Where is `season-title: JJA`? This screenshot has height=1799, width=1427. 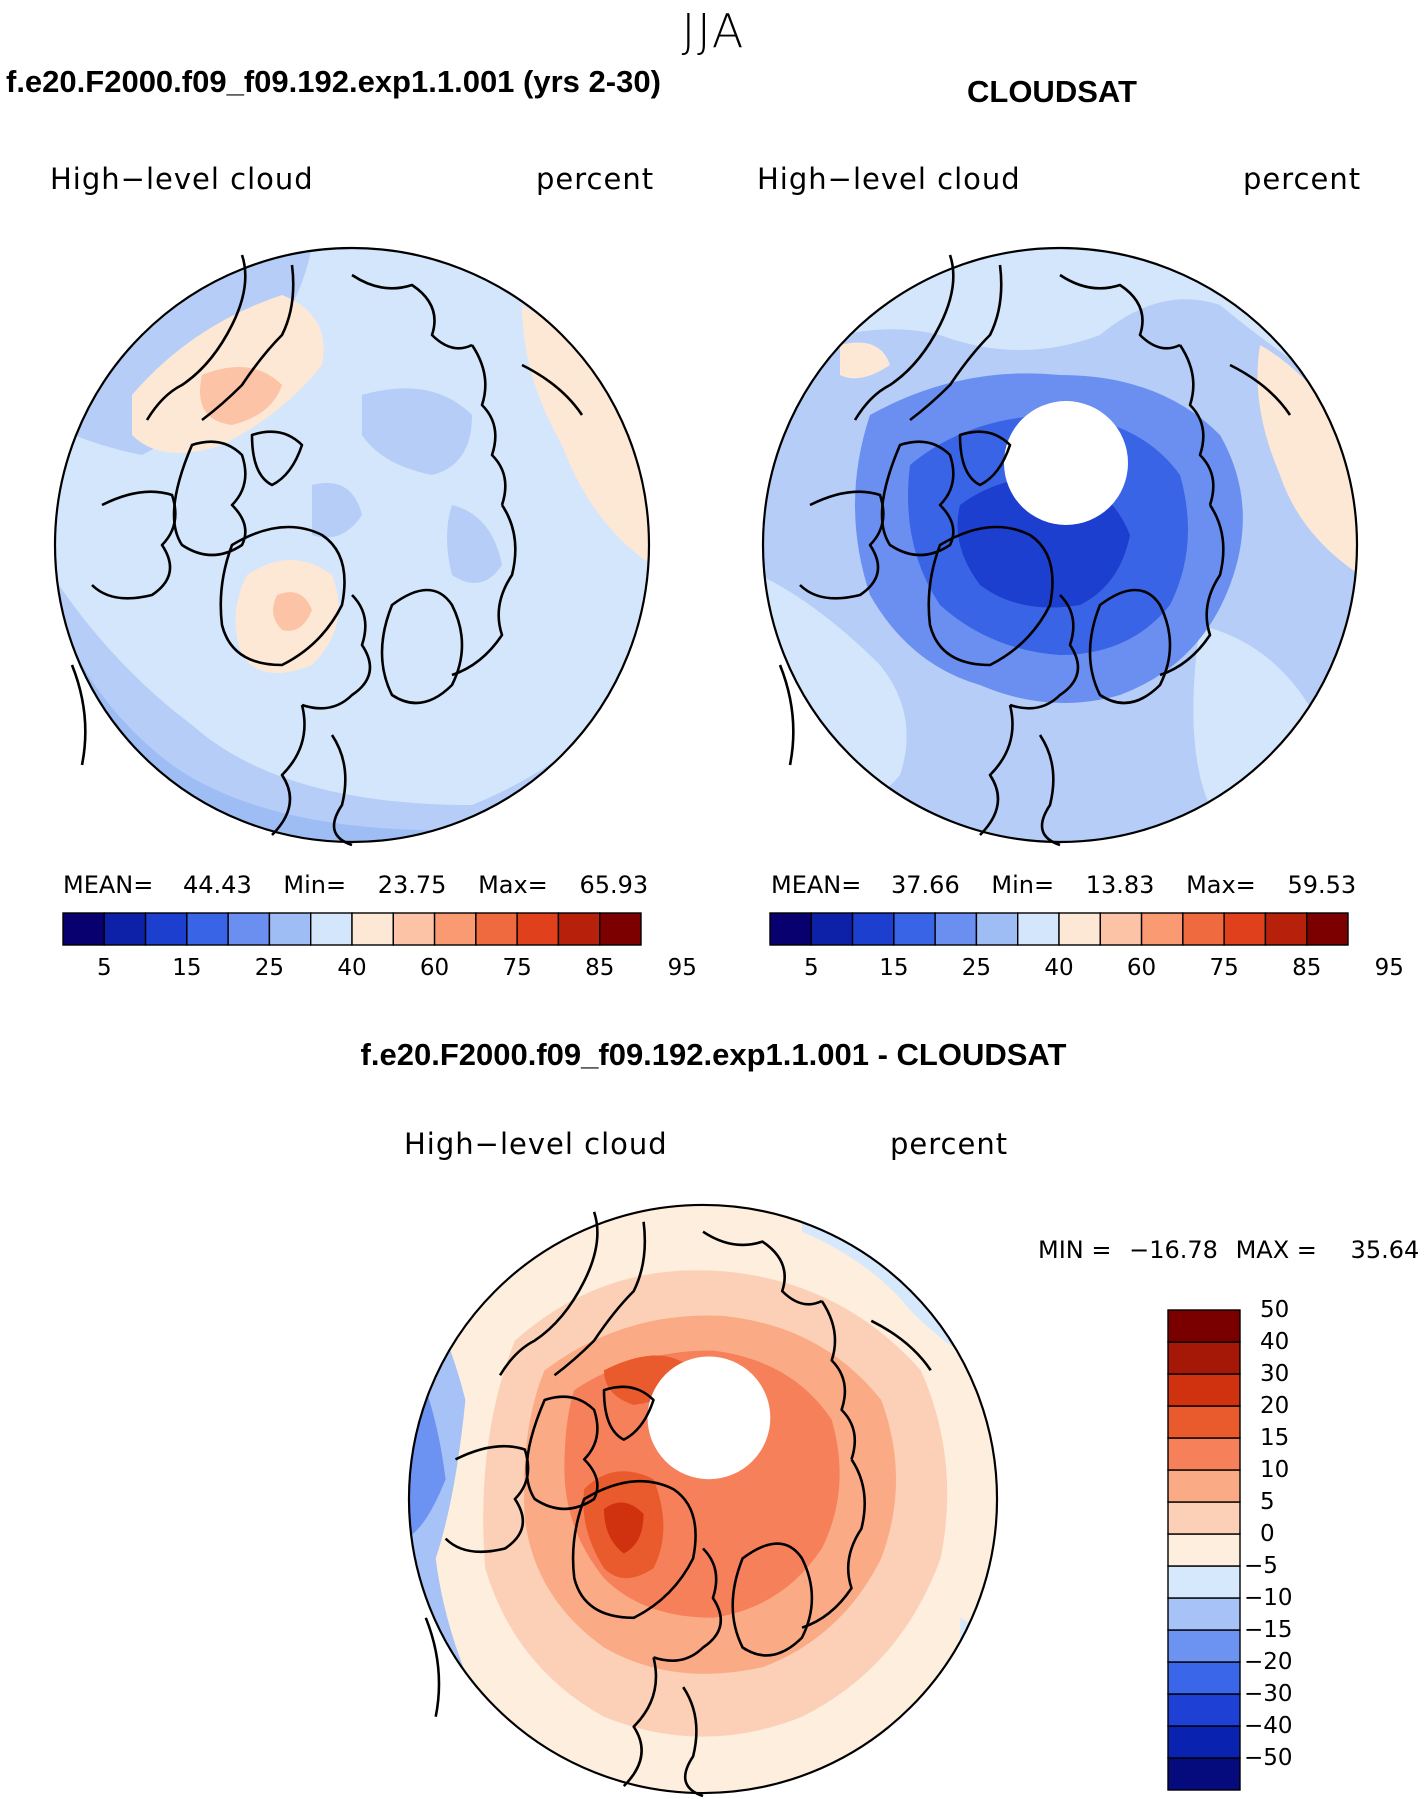 season-title: JJA is located at coordinates (713, 31).